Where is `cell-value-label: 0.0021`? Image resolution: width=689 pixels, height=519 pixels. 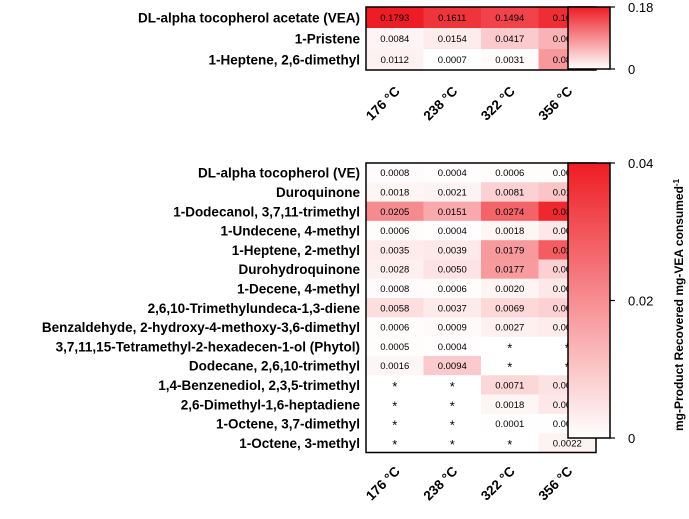 cell-value-label: 0.0021 is located at coordinates (452, 192).